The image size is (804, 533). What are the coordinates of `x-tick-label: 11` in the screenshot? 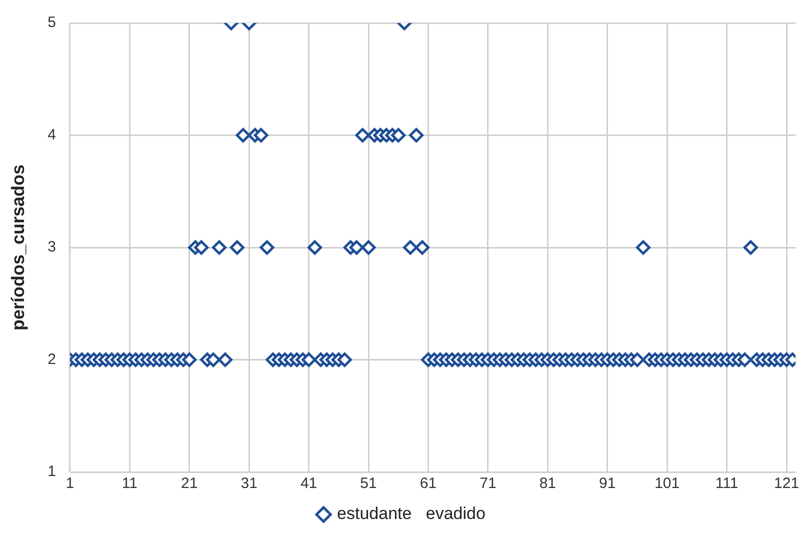 It's located at (130, 483).